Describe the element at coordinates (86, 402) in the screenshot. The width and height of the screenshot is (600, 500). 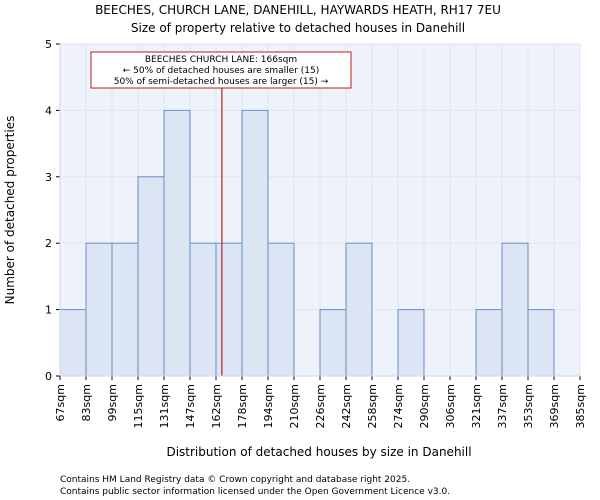
I see `x-tick-label: 83sqm` at that location.